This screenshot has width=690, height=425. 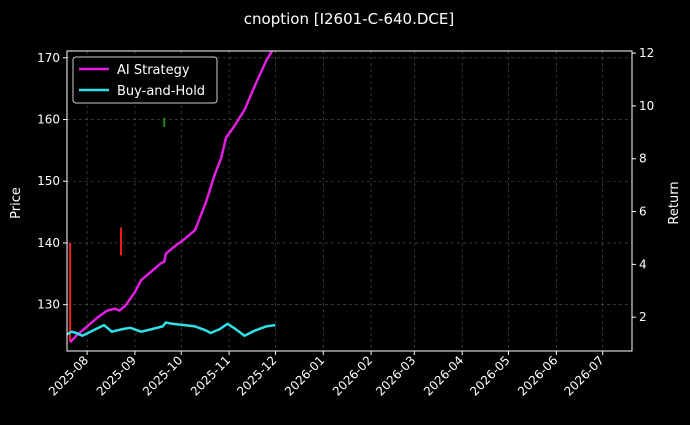 I want to click on y-left-tick-label: 170, so click(x=48, y=58).